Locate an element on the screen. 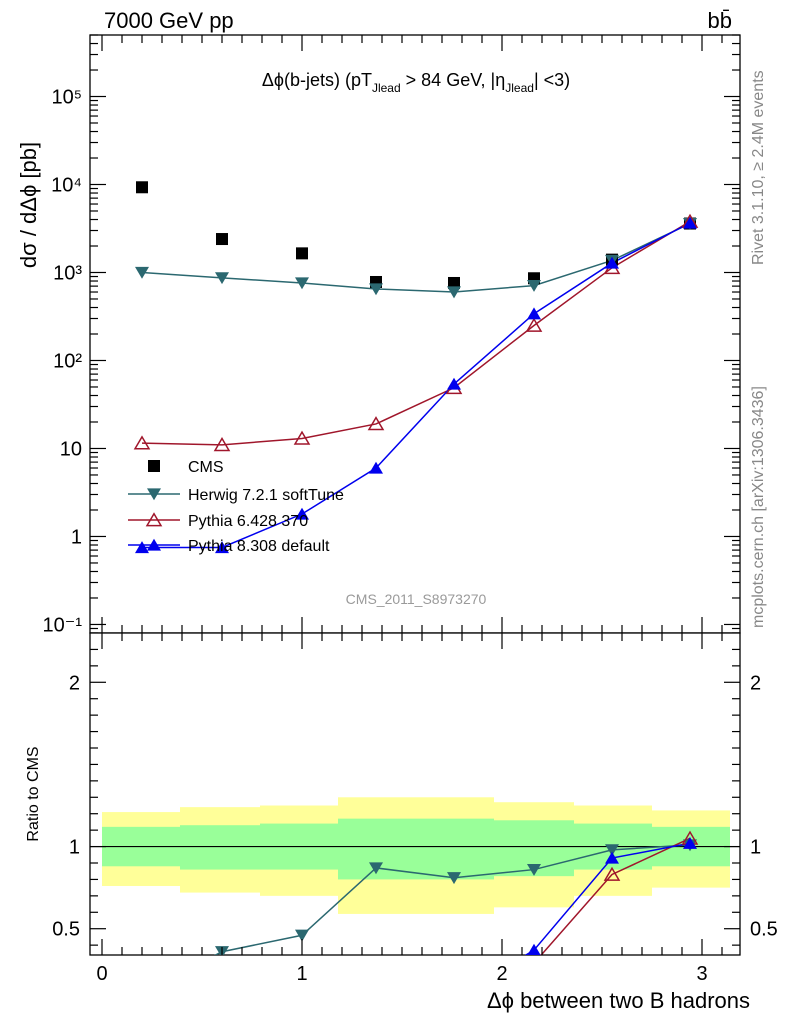 The height and width of the screenshot is (1024, 786). y-tick-label: 10³ is located at coordinates (67, 273).